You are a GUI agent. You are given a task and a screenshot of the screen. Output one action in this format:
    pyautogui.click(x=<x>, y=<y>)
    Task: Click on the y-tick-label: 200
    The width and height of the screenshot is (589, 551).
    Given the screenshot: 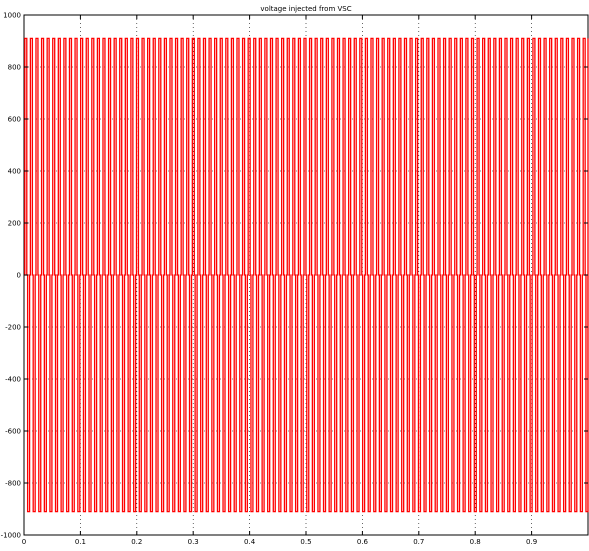 What is the action you would take?
    pyautogui.click(x=14, y=224)
    